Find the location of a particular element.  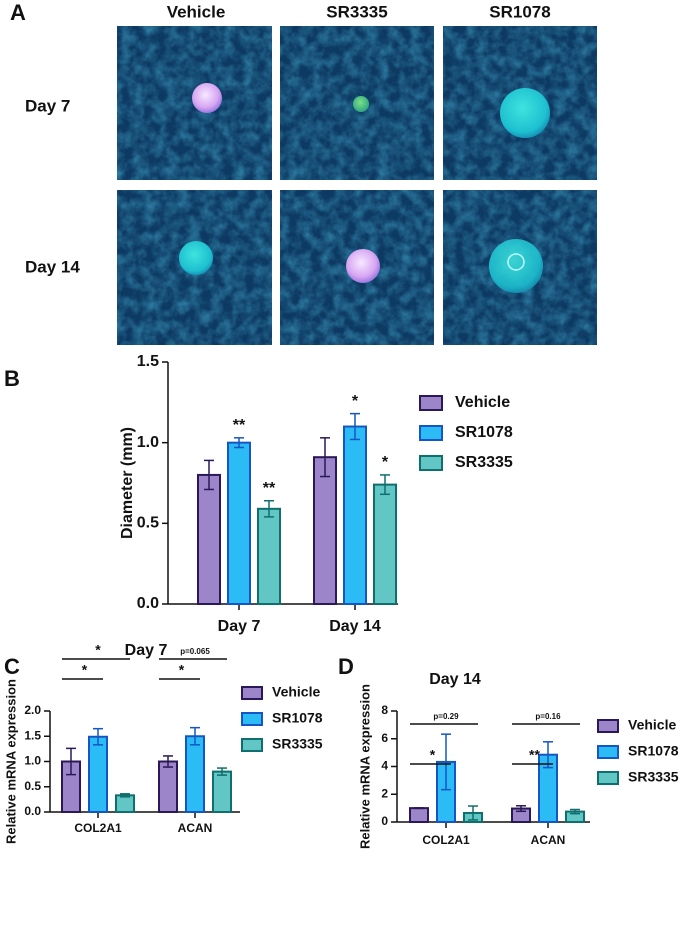

y-tick-label: 4 is located at coordinates (384, 766).